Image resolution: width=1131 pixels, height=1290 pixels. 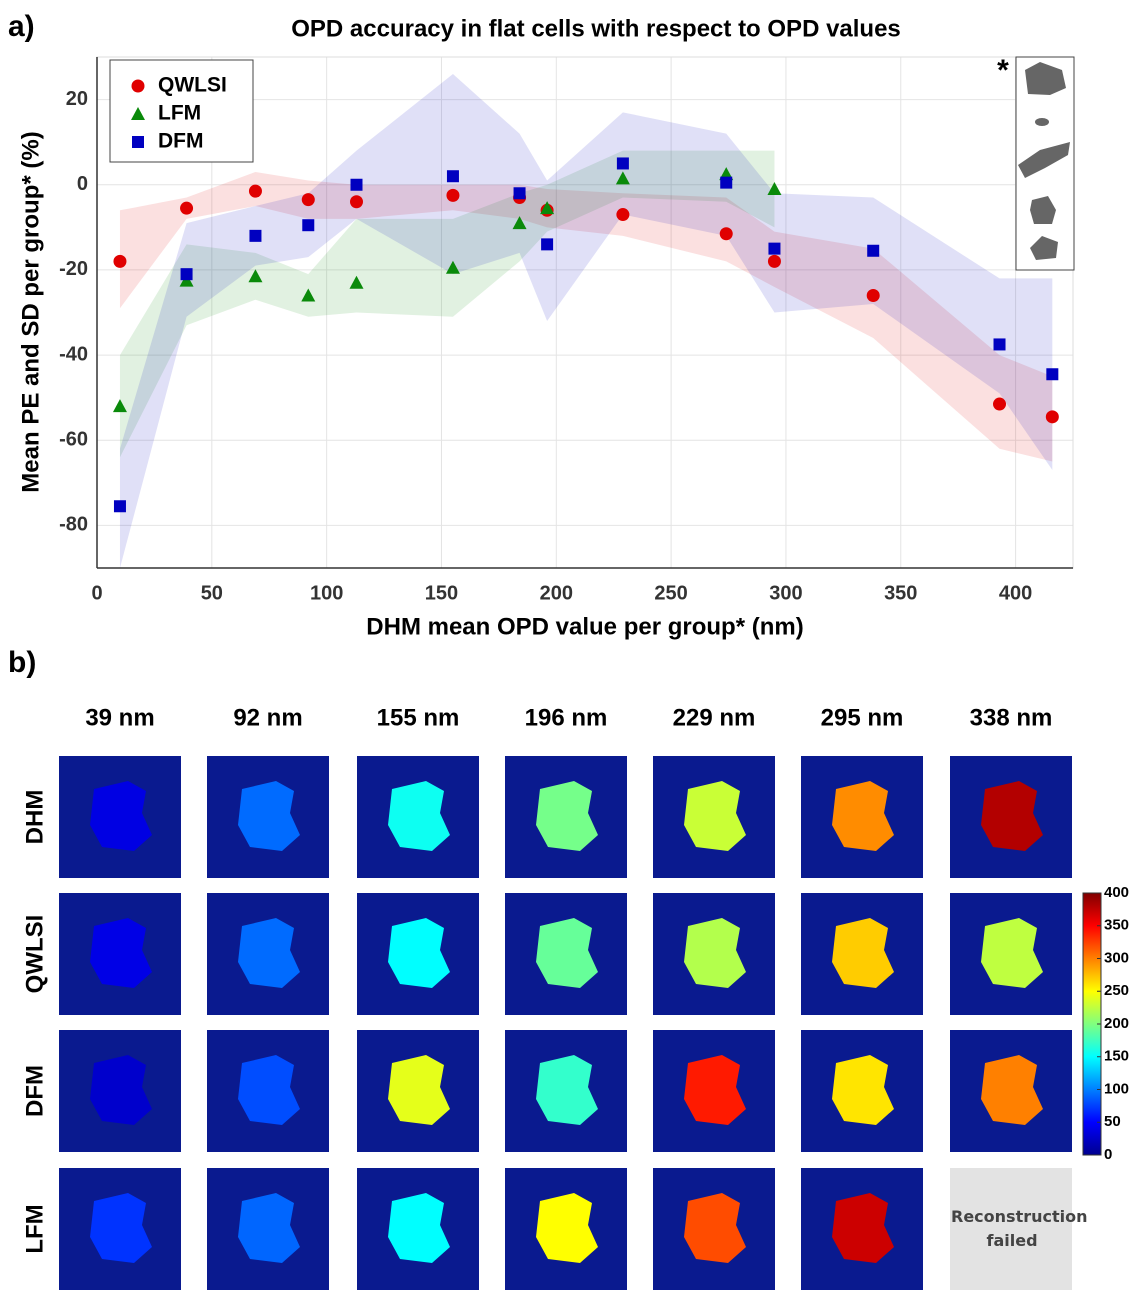 What do you see at coordinates (34, 954) in the screenshot?
I see `row-label: QWLSI` at bounding box center [34, 954].